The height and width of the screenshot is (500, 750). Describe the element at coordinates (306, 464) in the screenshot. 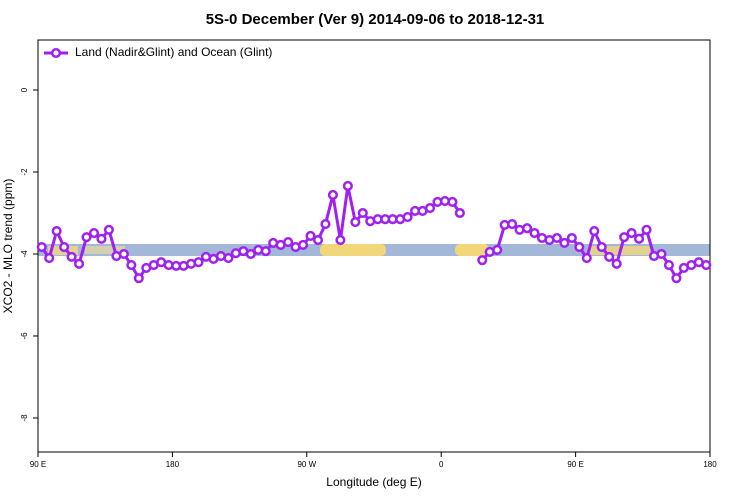

I see `x-tick-label: 90 W` at that location.